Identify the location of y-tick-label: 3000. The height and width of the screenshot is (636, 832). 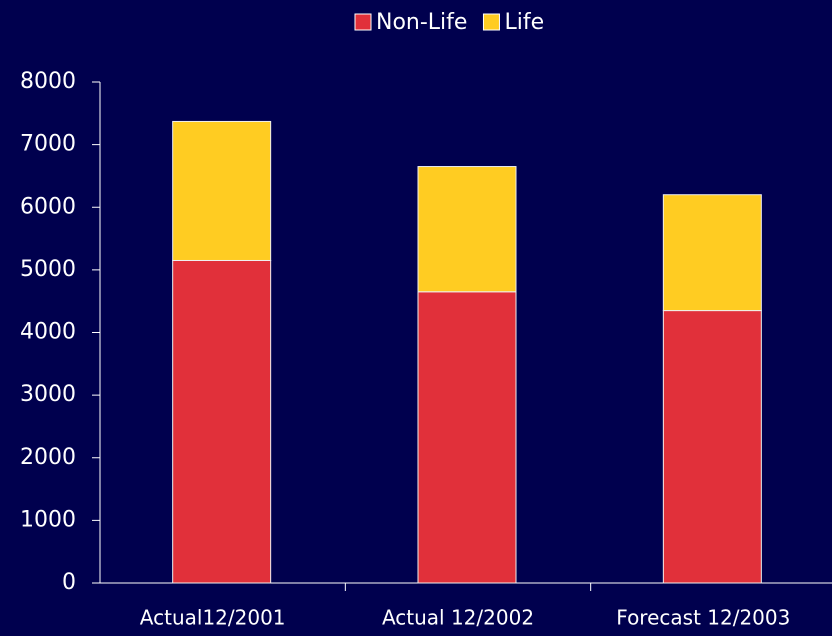
(48, 394).